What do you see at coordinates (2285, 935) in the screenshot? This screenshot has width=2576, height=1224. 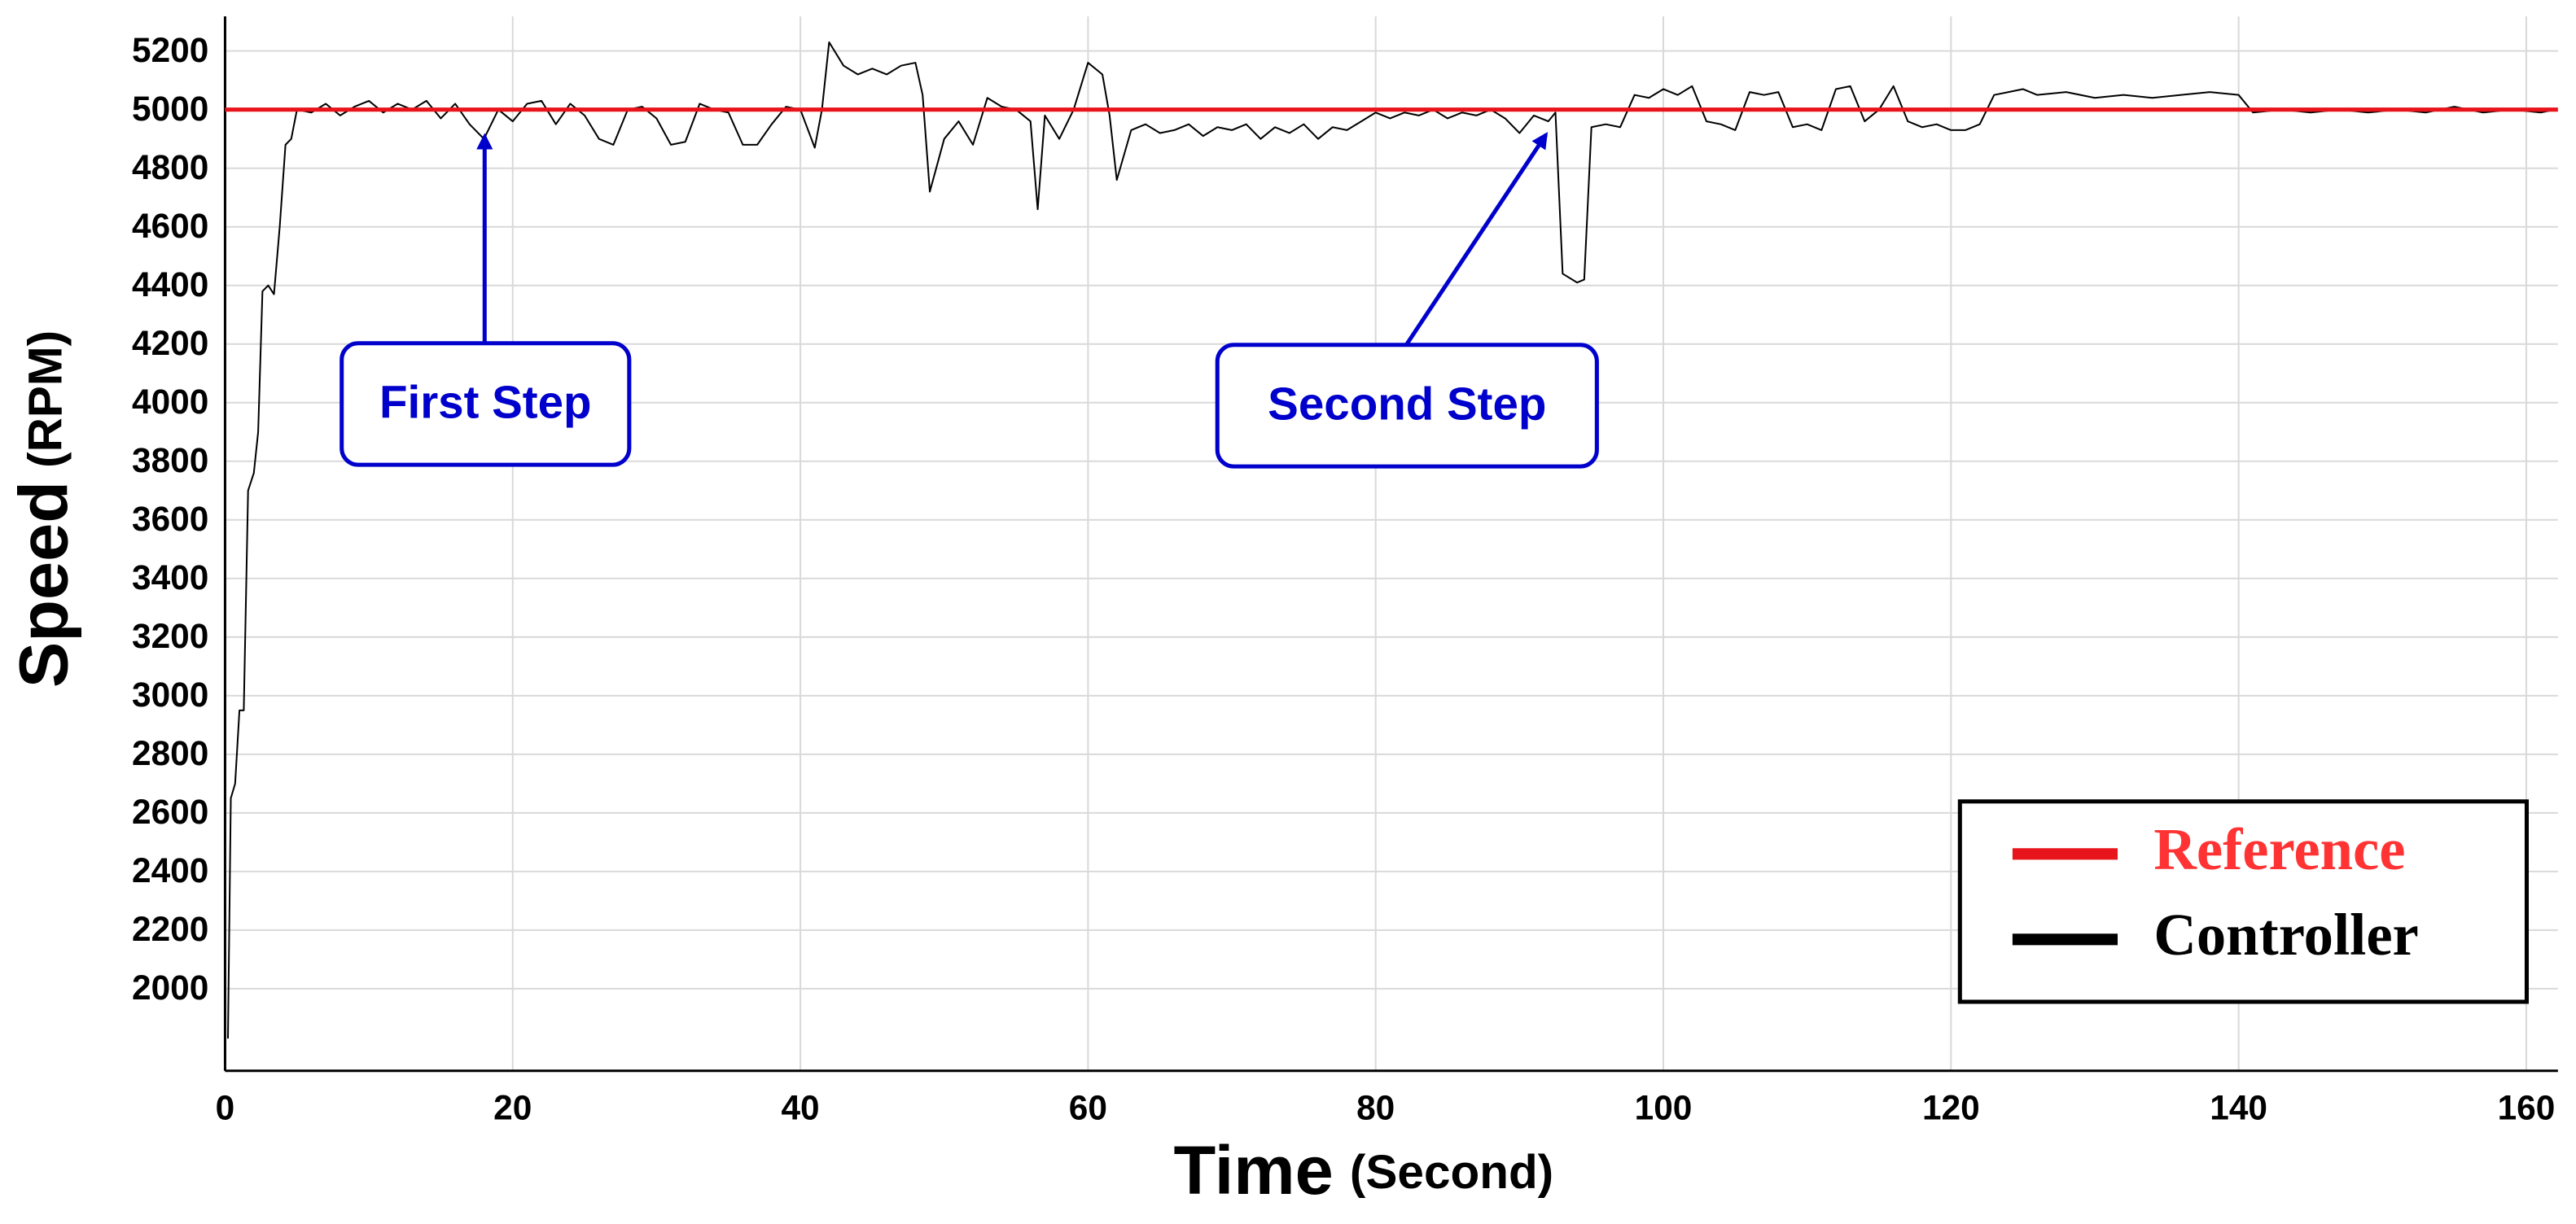 I see `legend-label: Controller` at bounding box center [2285, 935].